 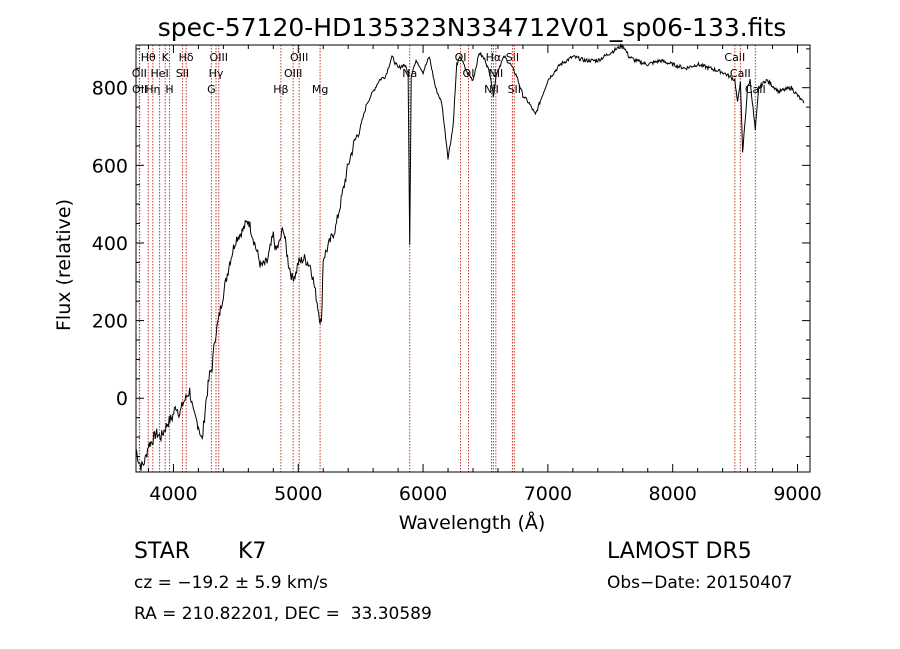 I want to click on y-tick-label: 200, so click(x=110, y=322).